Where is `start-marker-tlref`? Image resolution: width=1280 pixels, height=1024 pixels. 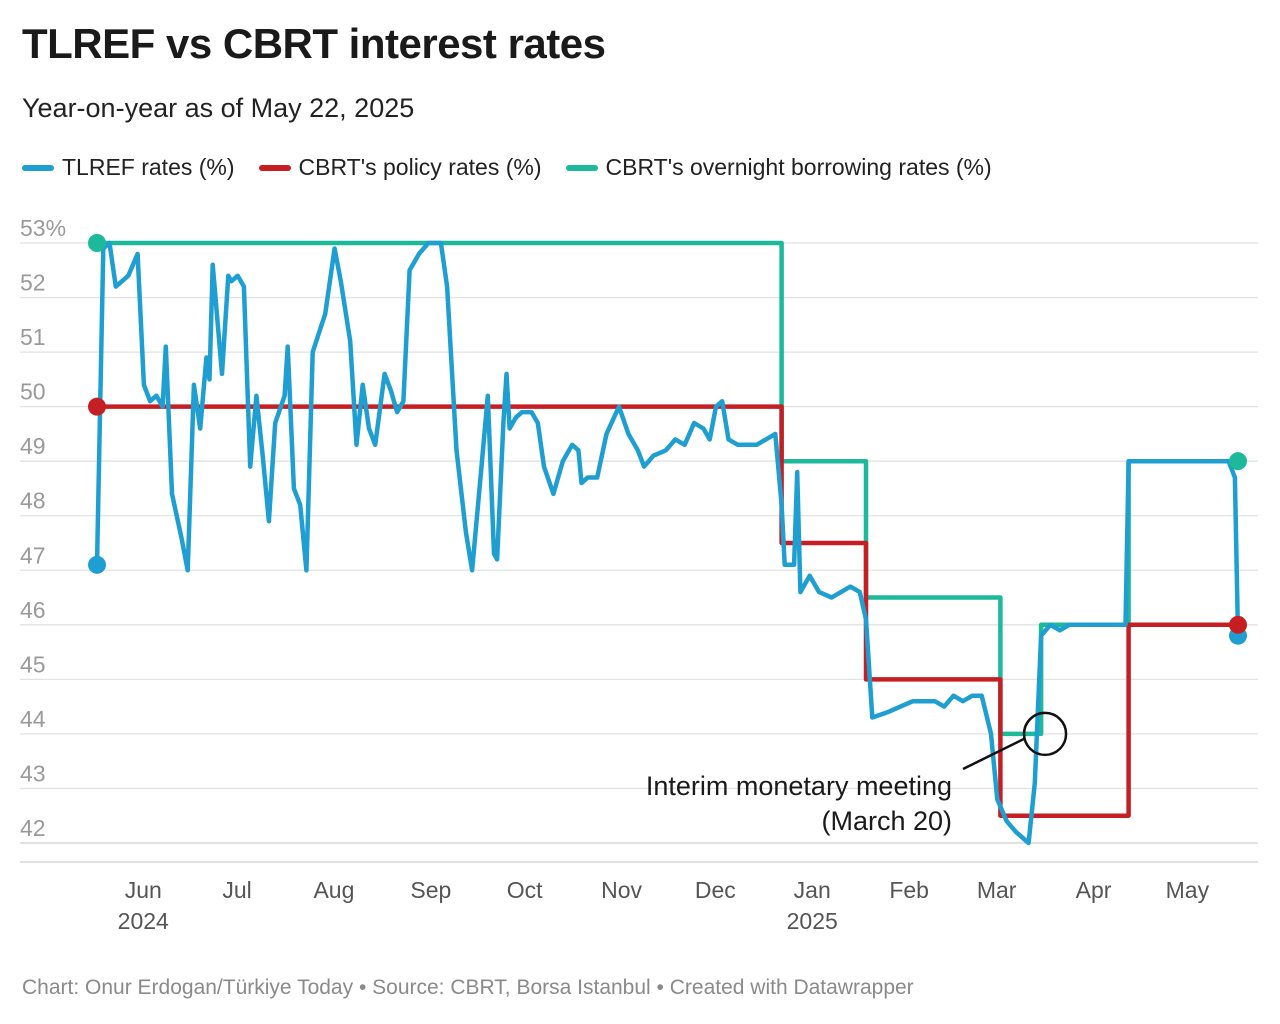 start-marker-tlref is located at coordinates (97, 564).